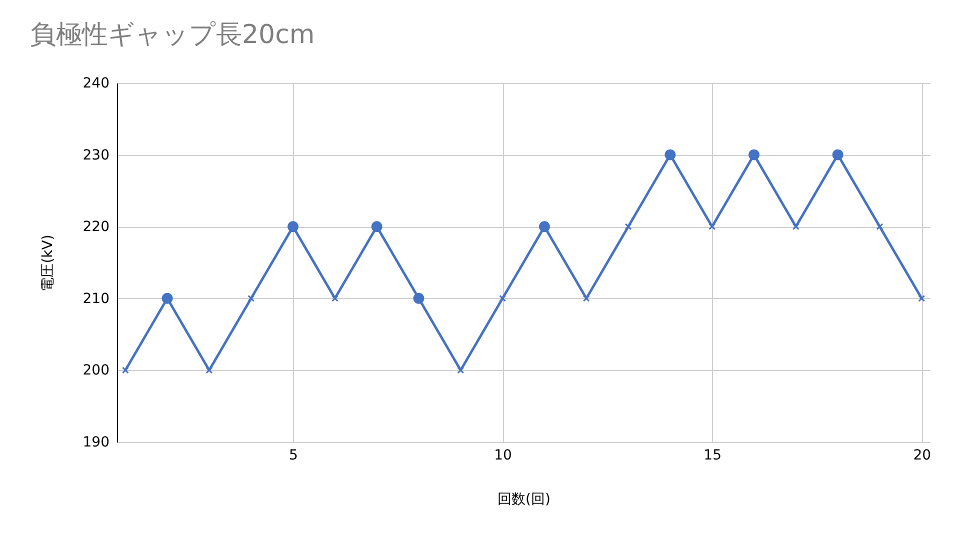 The height and width of the screenshot is (540, 960). Describe the element at coordinates (96, 155) in the screenshot. I see `y-tick-label: 230` at that location.